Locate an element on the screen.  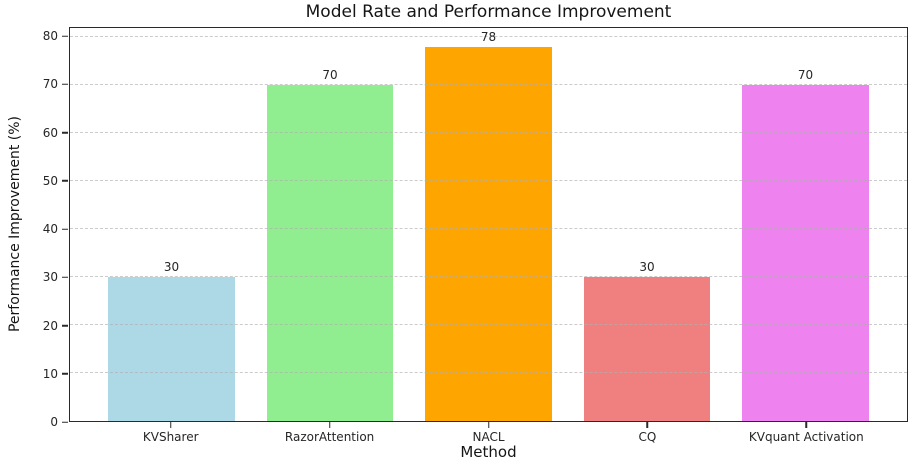
xtick-label-nacl: NACL is located at coordinates (488, 437).